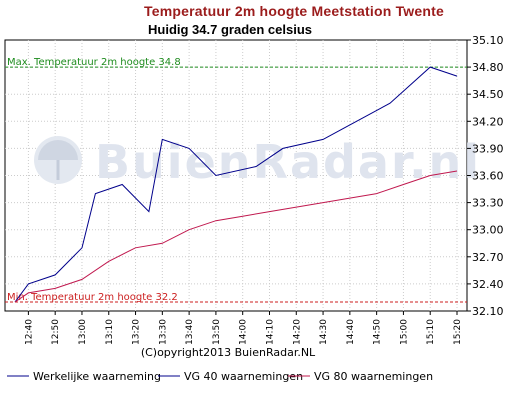 The width and height of the screenshot is (512, 400). What do you see at coordinates (488, 148) in the screenshot?
I see `y-tick-label: 33.90` at bounding box center [488, 148].